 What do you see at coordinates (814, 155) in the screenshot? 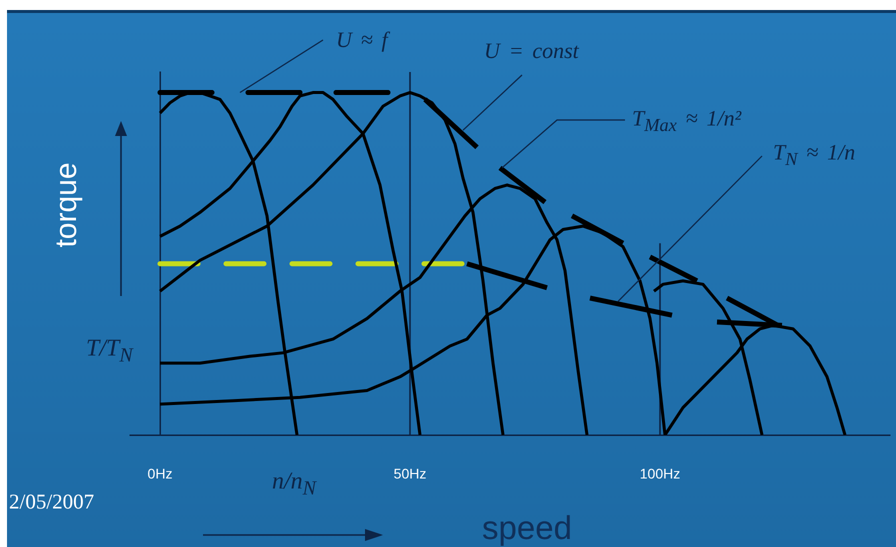
I see `annotation: T$_{N}$ ≈ 1/n` at bounding box center [814, 155].